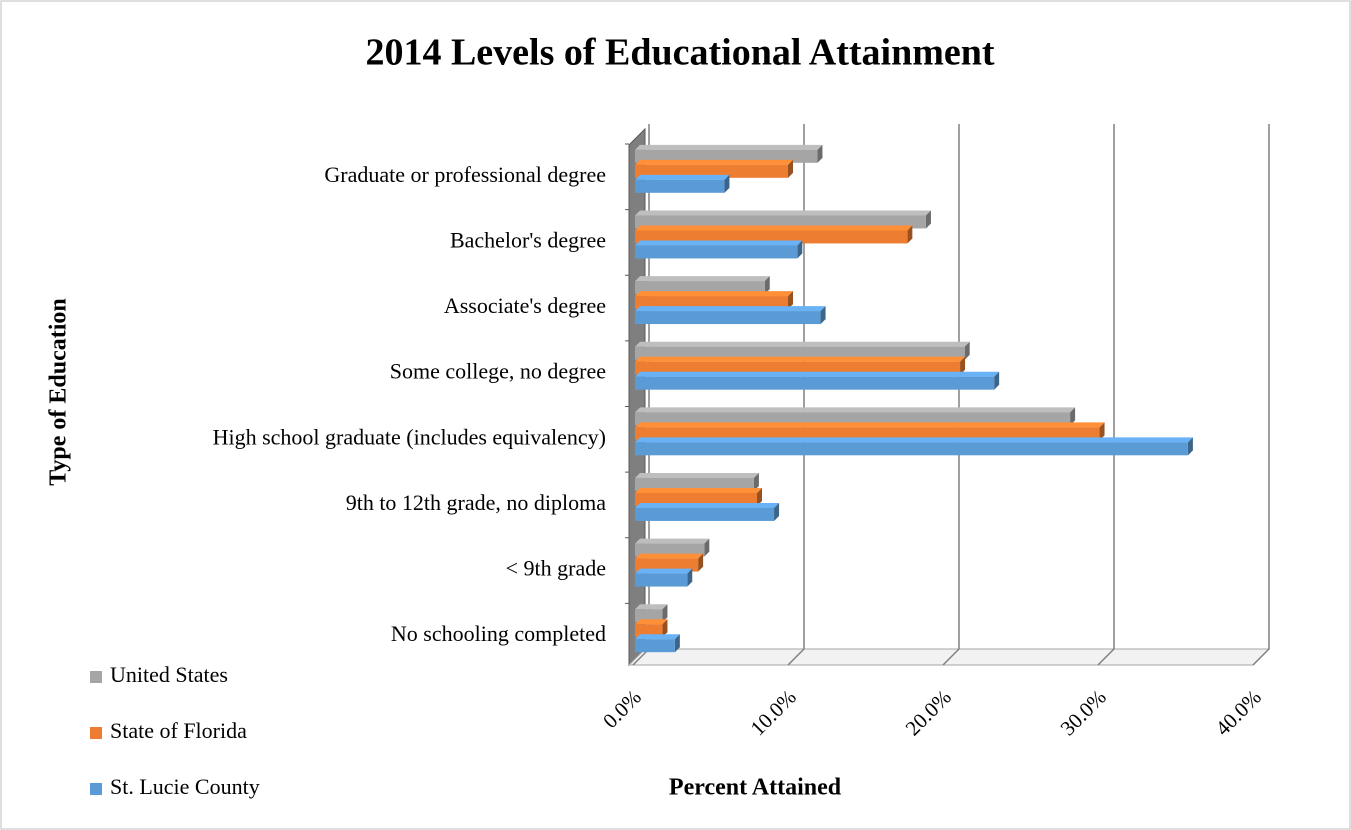 Image resolution: width=1351 pixels, height=830 pixels. What do you see at coordinates (465, 174) in the screenshot?
I see `y-tick-label: Graduate or professional degree` at bounding box center [465, 174].